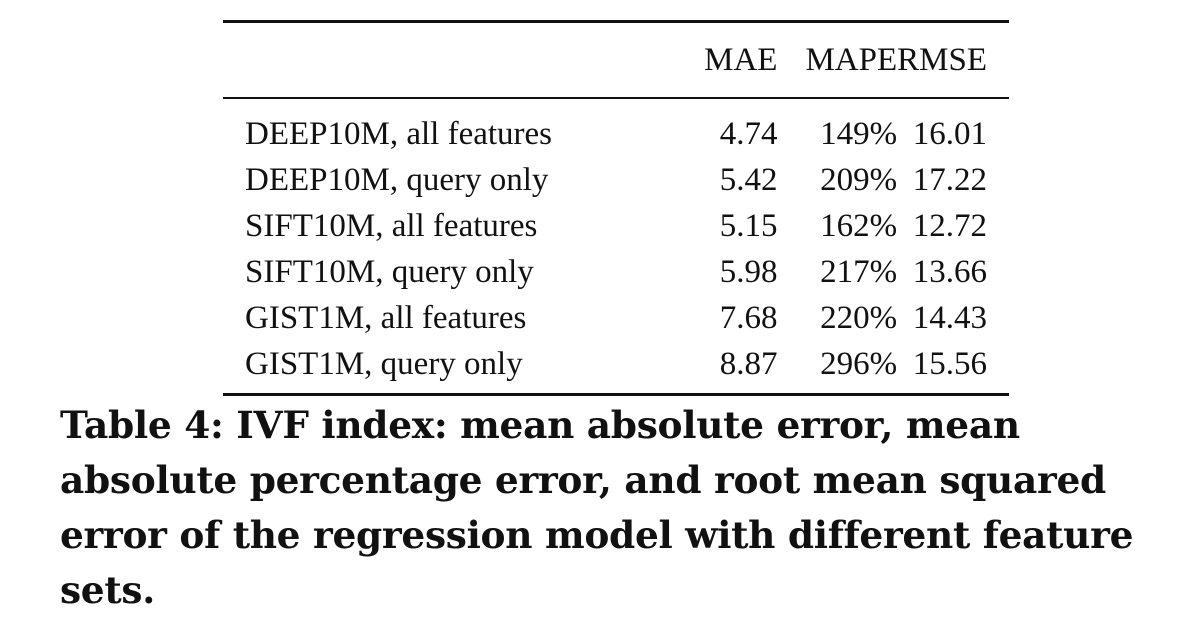  Describe the element at coordinates (748, 318) in the screenshot. I see `mae-cell: 7.68` at that location.